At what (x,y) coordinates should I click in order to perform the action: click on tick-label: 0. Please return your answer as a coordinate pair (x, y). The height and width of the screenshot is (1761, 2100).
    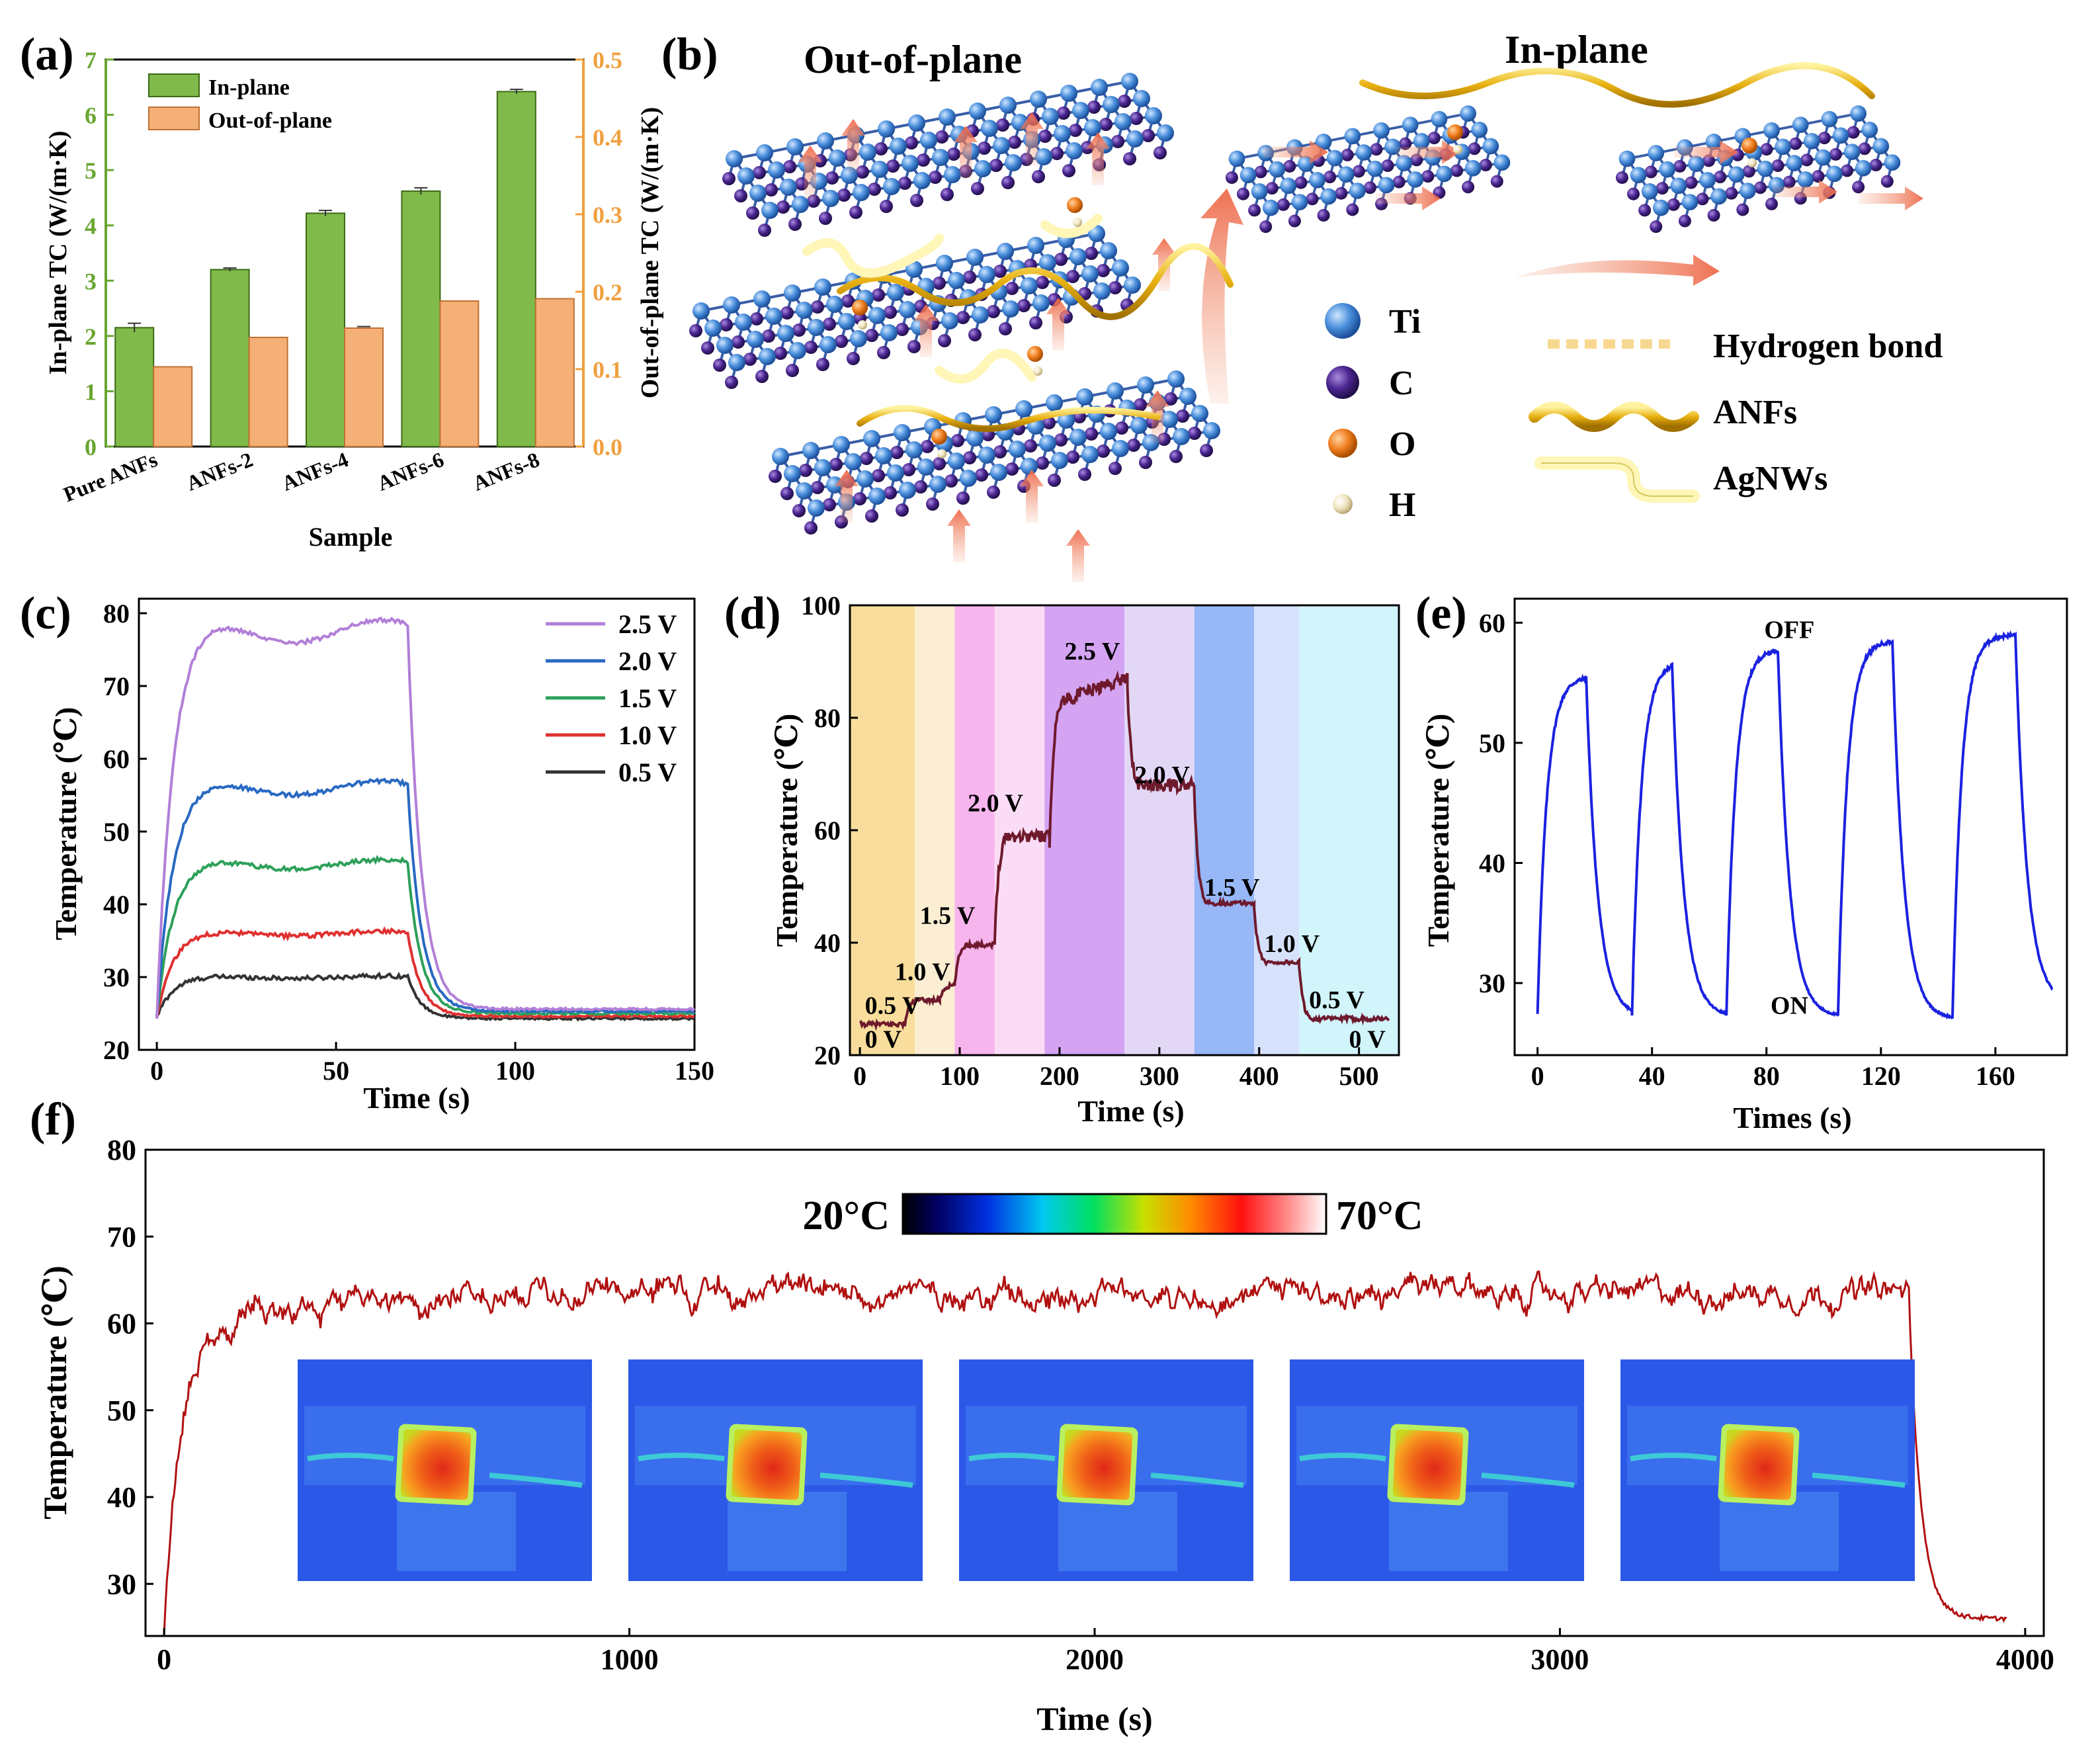
    Looking at the image, I should click on (91, 447).